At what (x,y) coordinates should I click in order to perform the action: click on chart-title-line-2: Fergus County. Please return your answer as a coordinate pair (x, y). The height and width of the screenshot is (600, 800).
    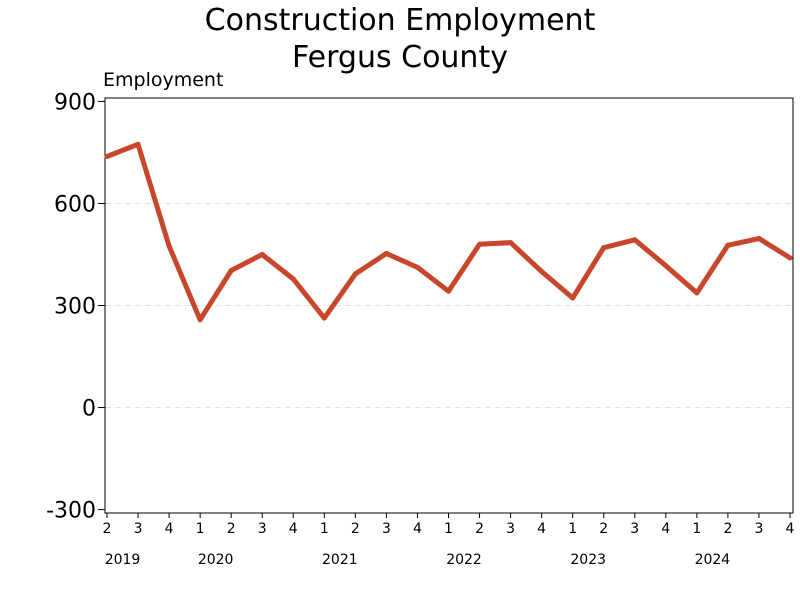
    Looking at the image, I should click on (400, 57).